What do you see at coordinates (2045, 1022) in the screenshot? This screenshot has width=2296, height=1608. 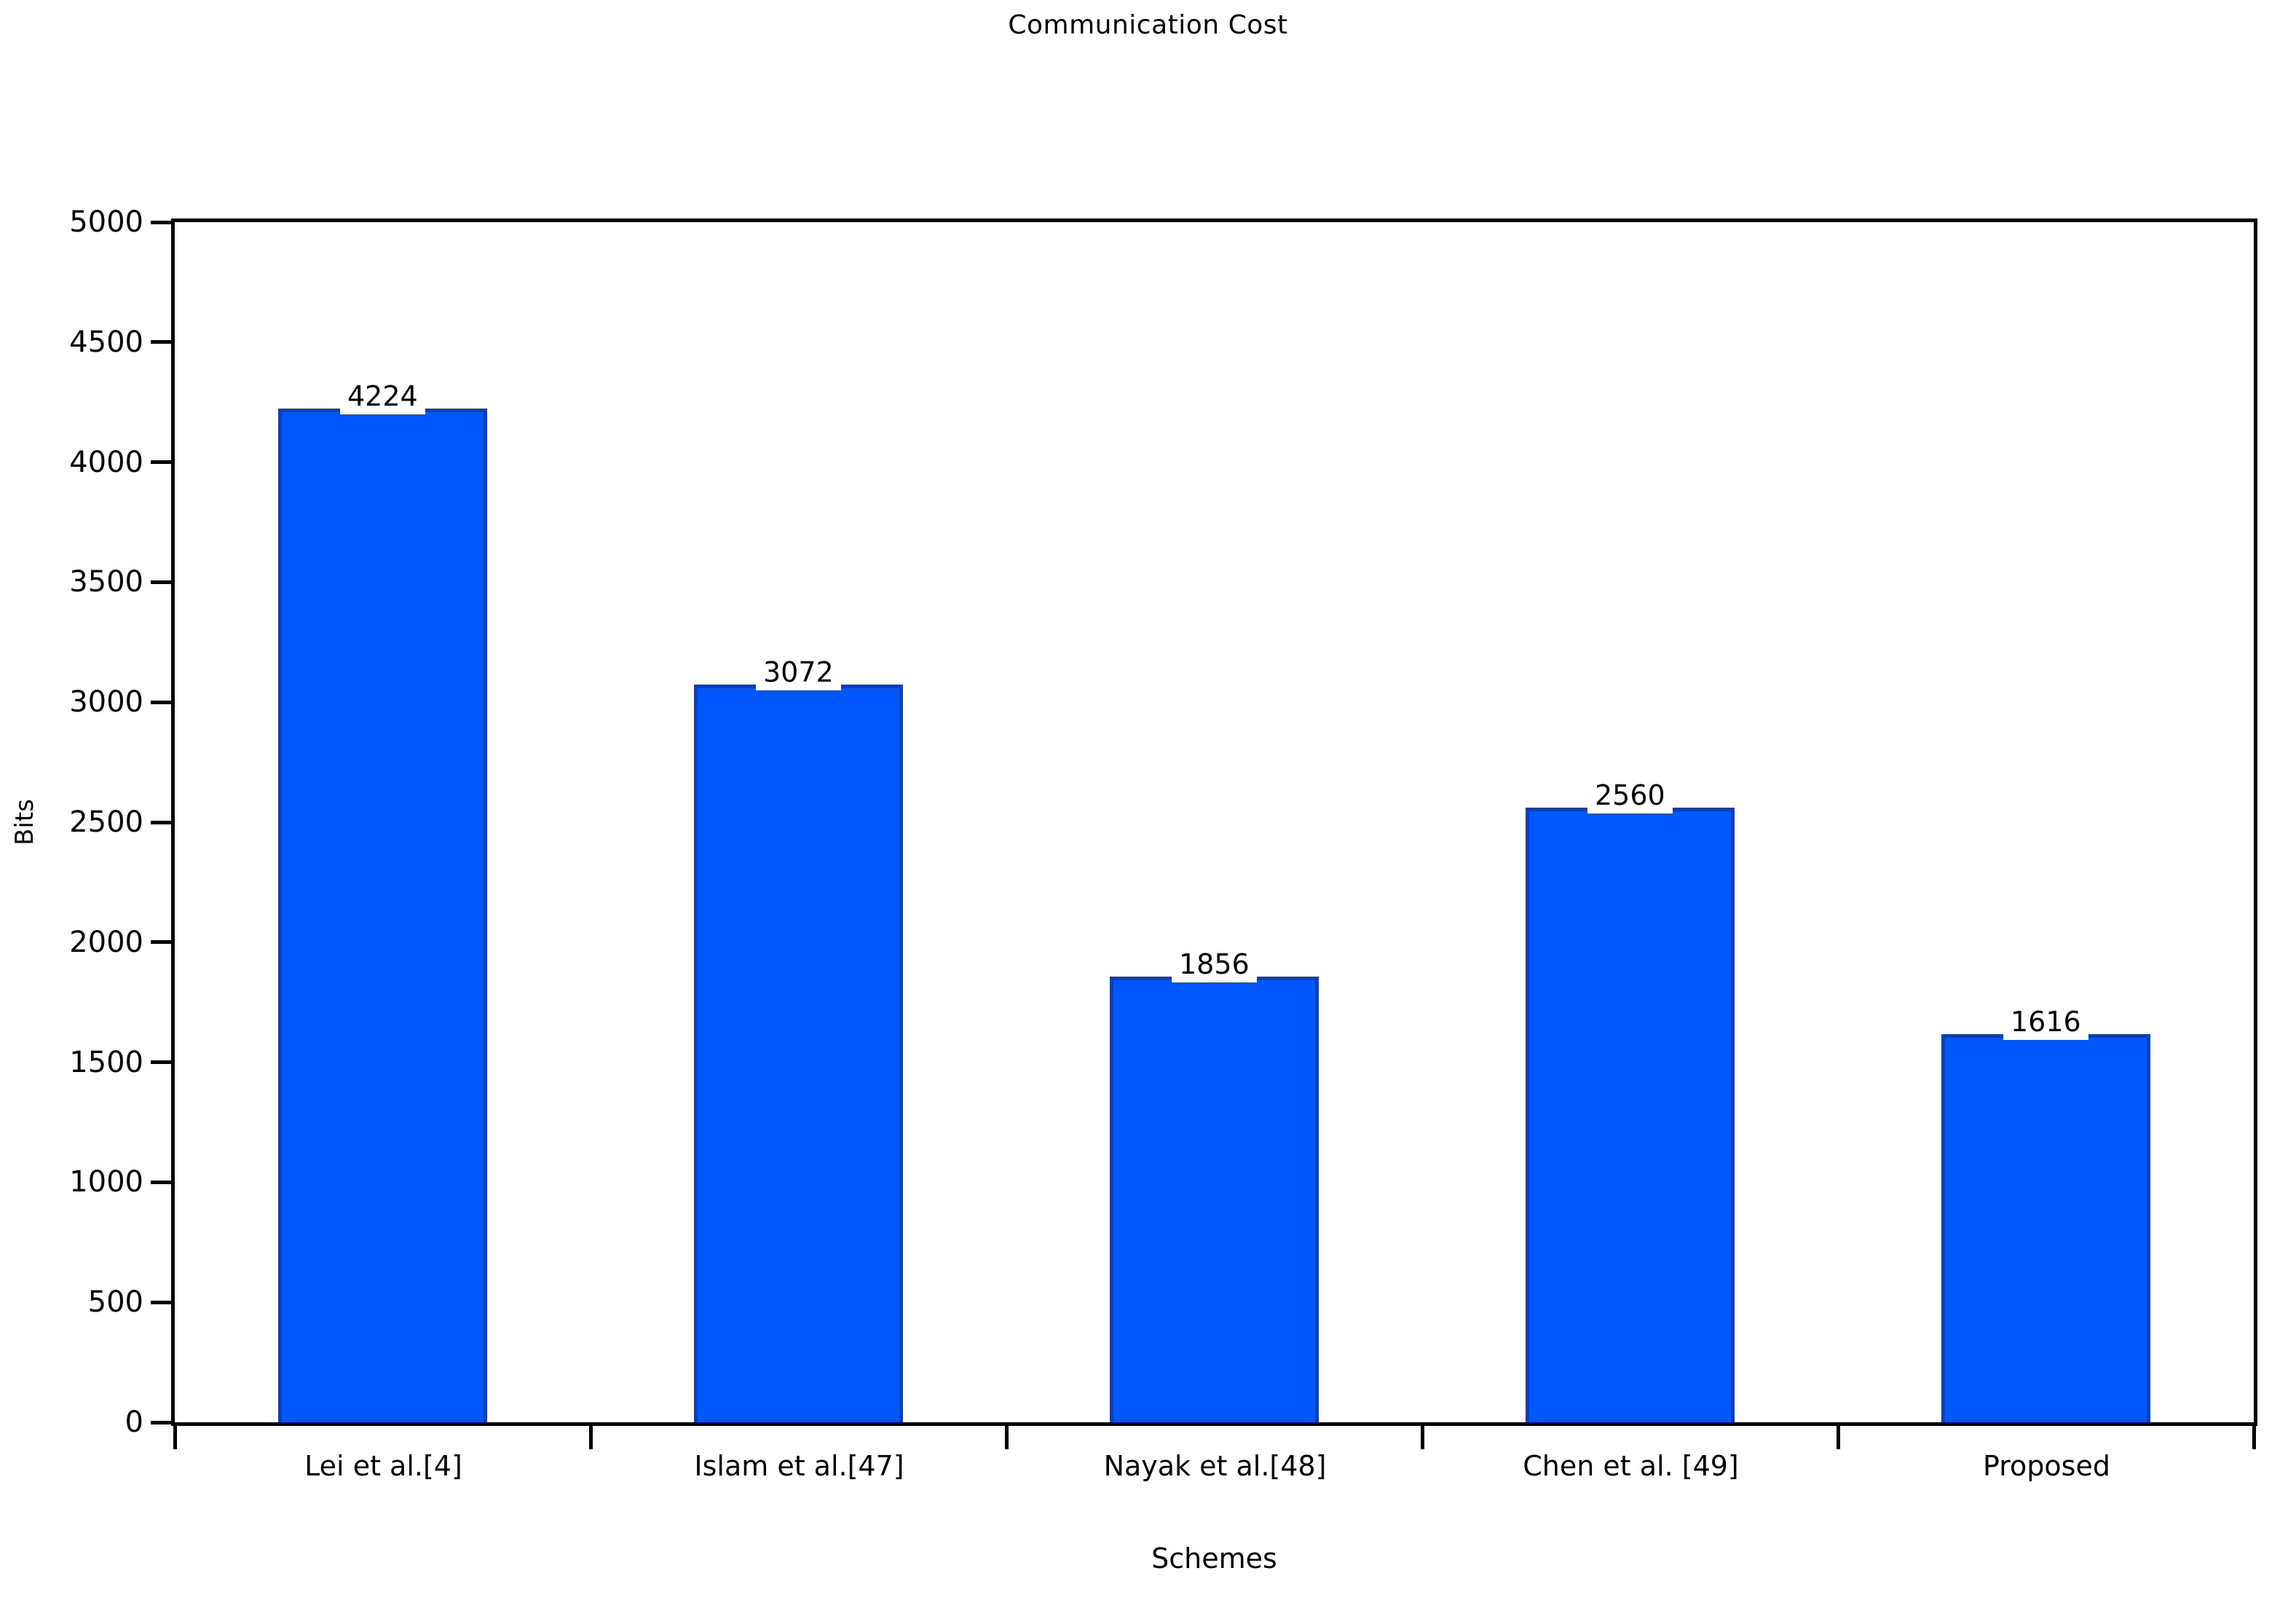 I see `bar-value-label-5: 1616` at bounding box center [2045, 1022].